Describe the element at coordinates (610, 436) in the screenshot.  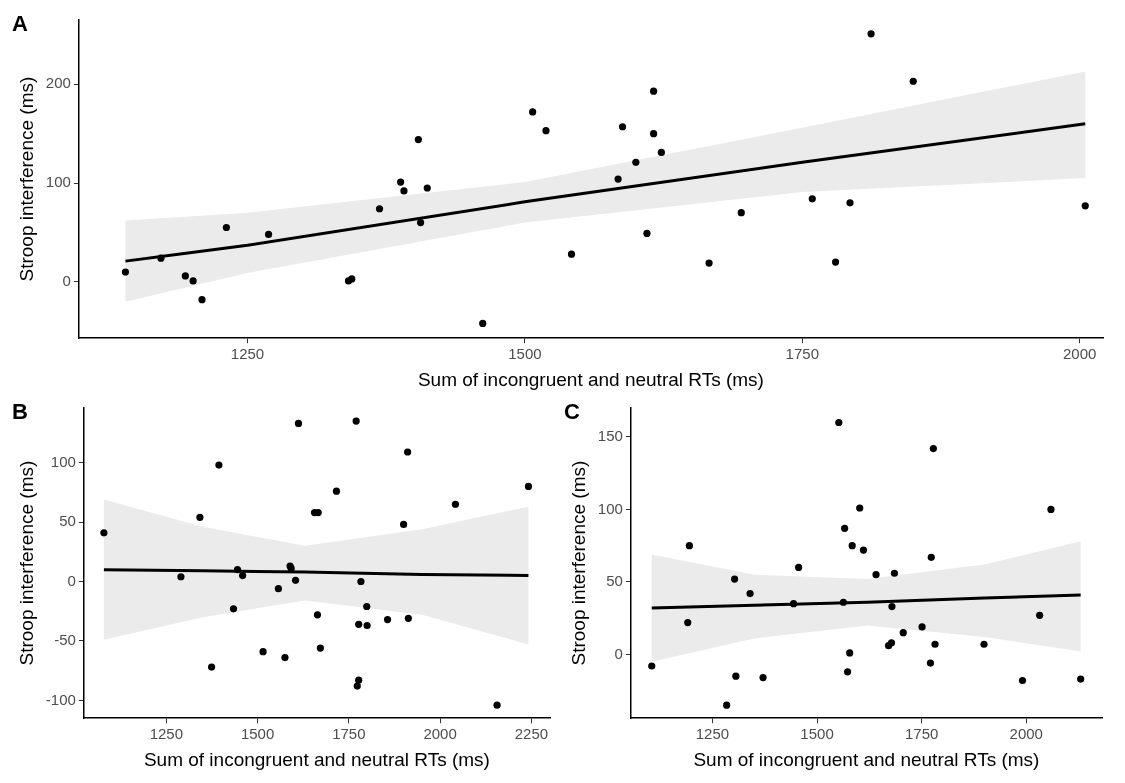
I see `y-tick-label: 150` at that location.